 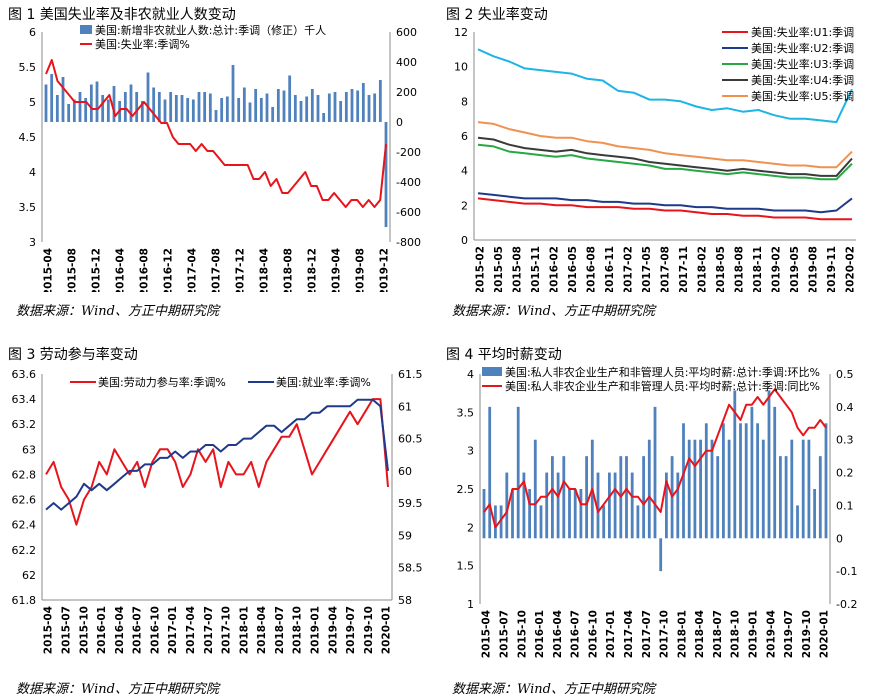 I want to click on x-tick-label: 2019-07, so click(x=351, y=630).